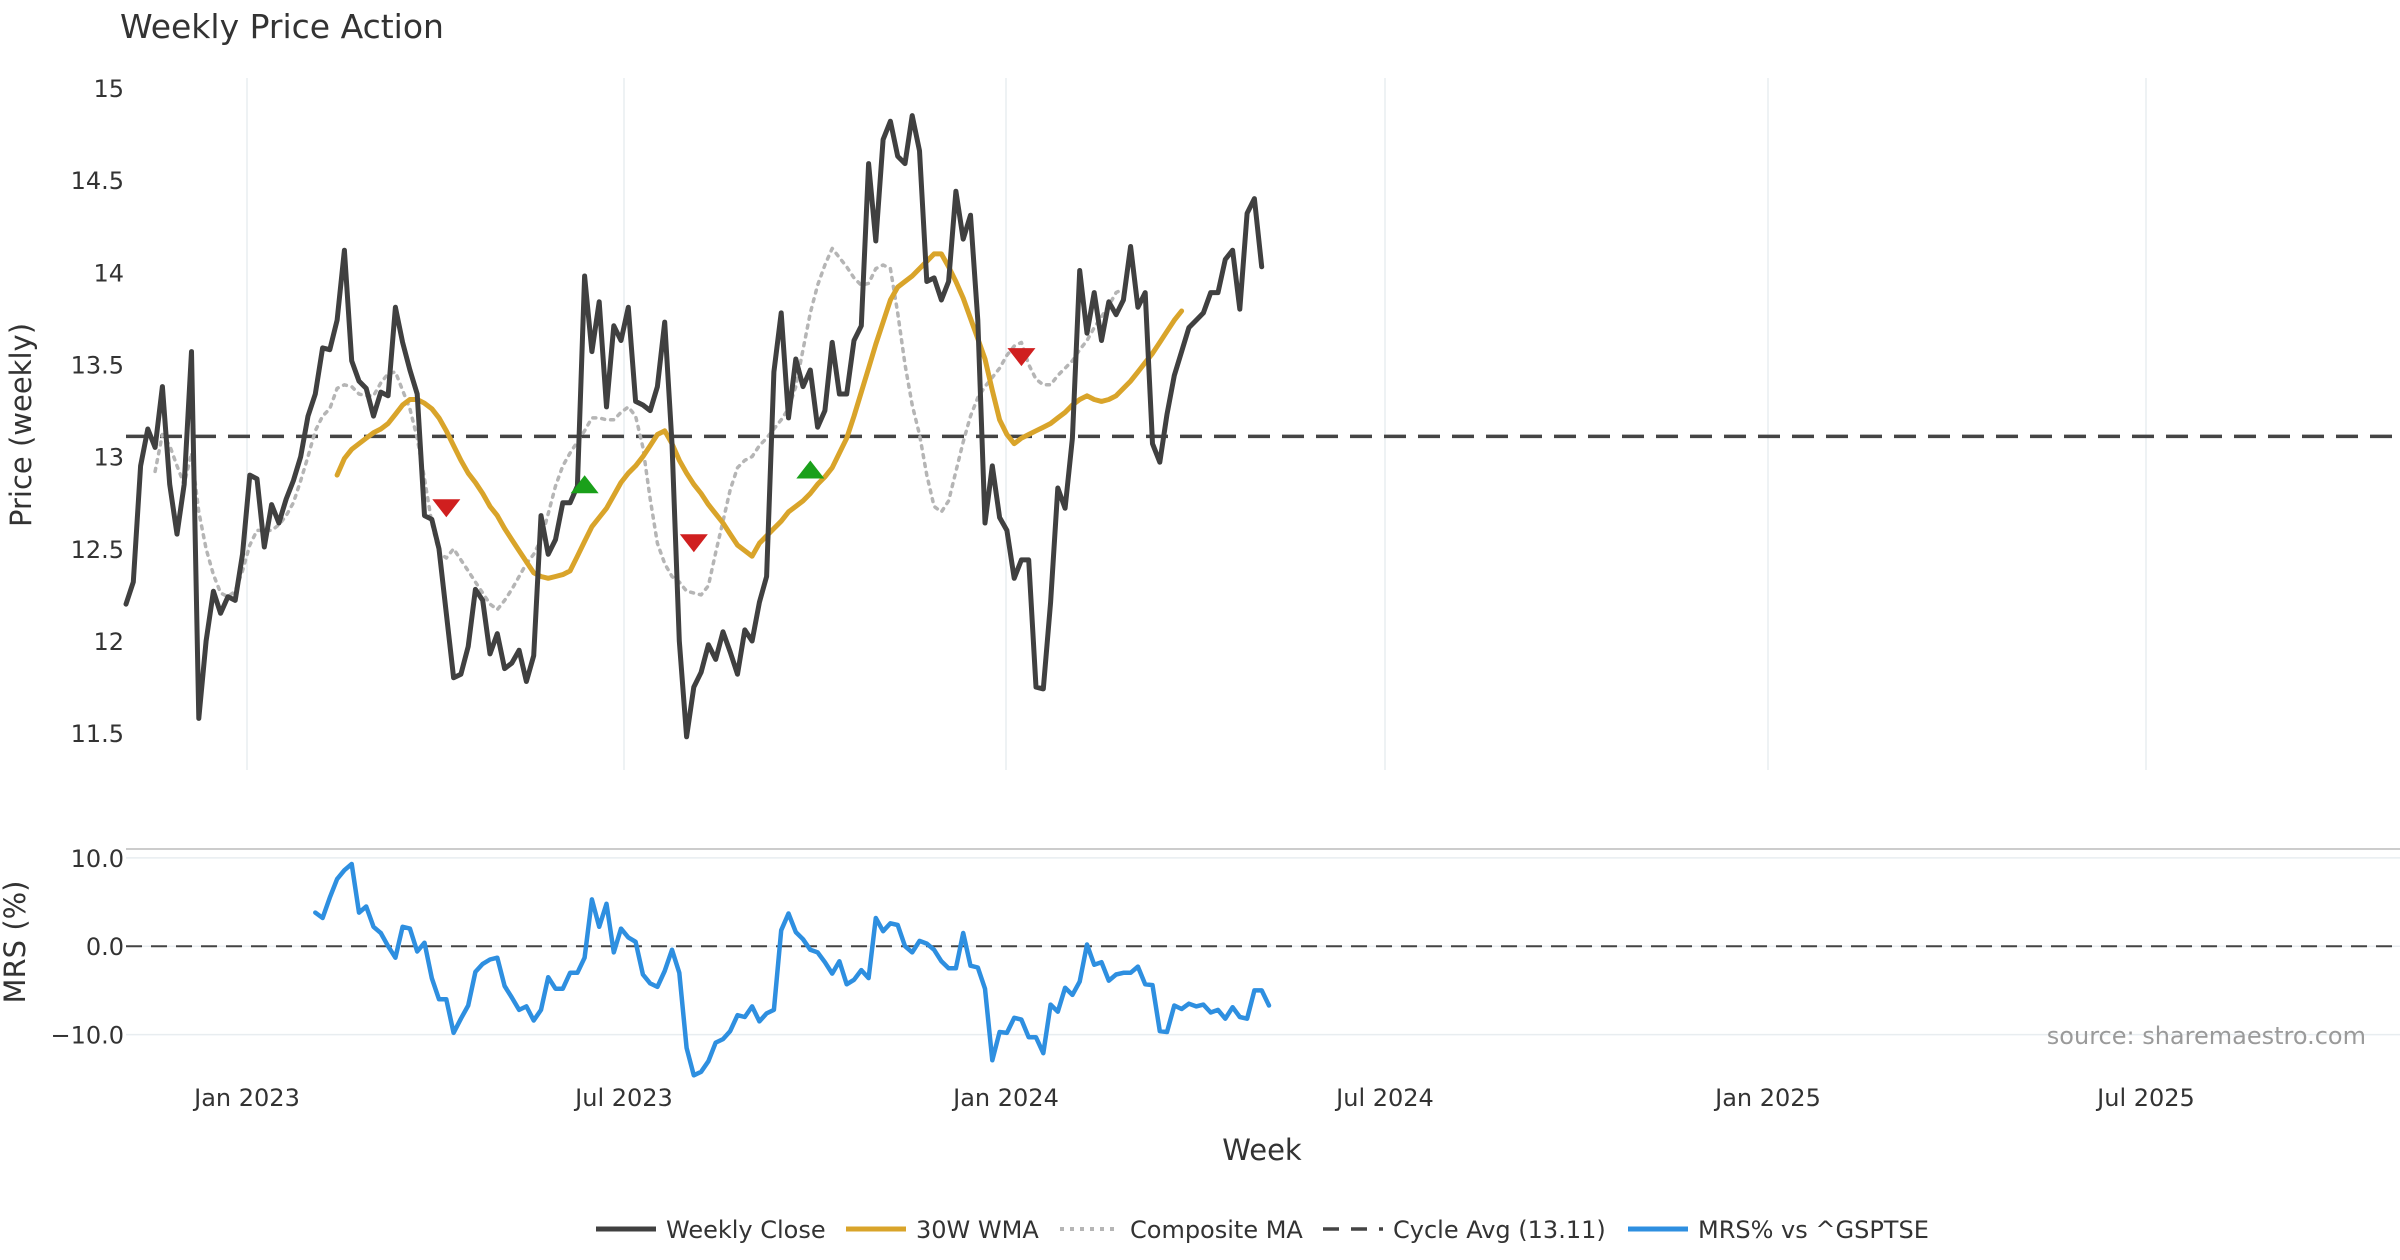 The width and height of the screenshot is (2400, 1260). Describe the element at coordinates (97, 859) in the screenshot. I see `mrs-y-tick-label: 10.0` at that location.